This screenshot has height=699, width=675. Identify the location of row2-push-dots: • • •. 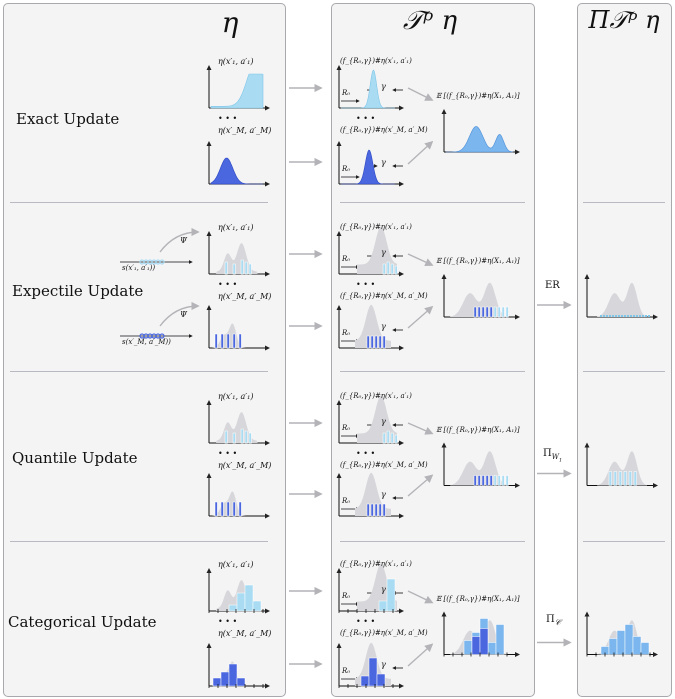
(366, 453).